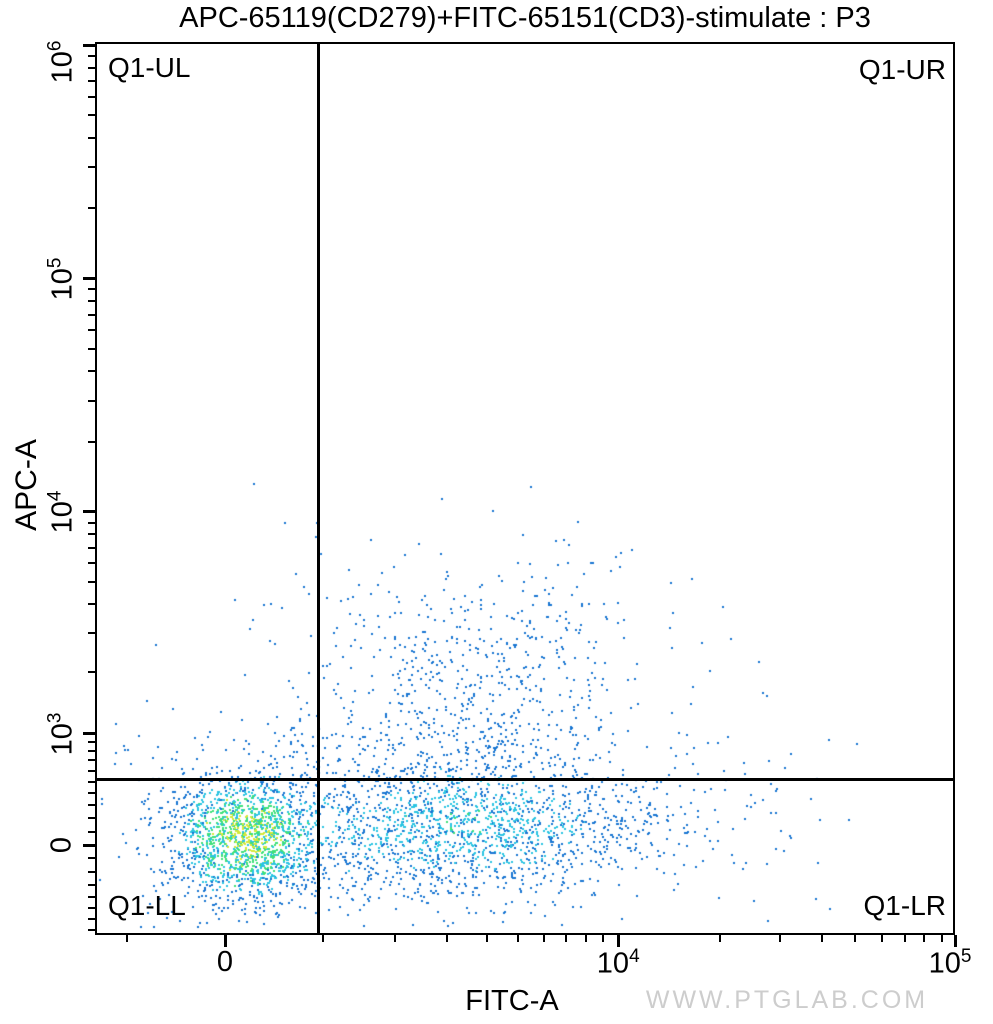  What do you see at coordinates (904, 905) in the screenshot?
I see `quadrant-label-lower-right: Q1-LR` at bounding box center [904, 905].